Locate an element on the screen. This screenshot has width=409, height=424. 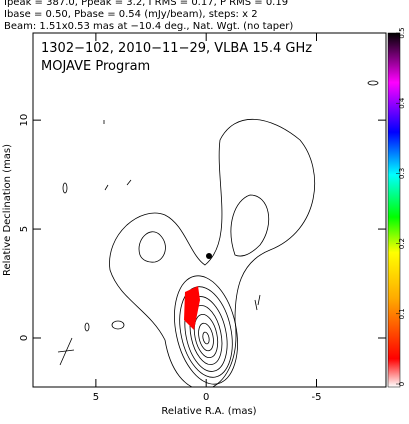
x-tick-label: 0 is located at coordinates (206, 397).